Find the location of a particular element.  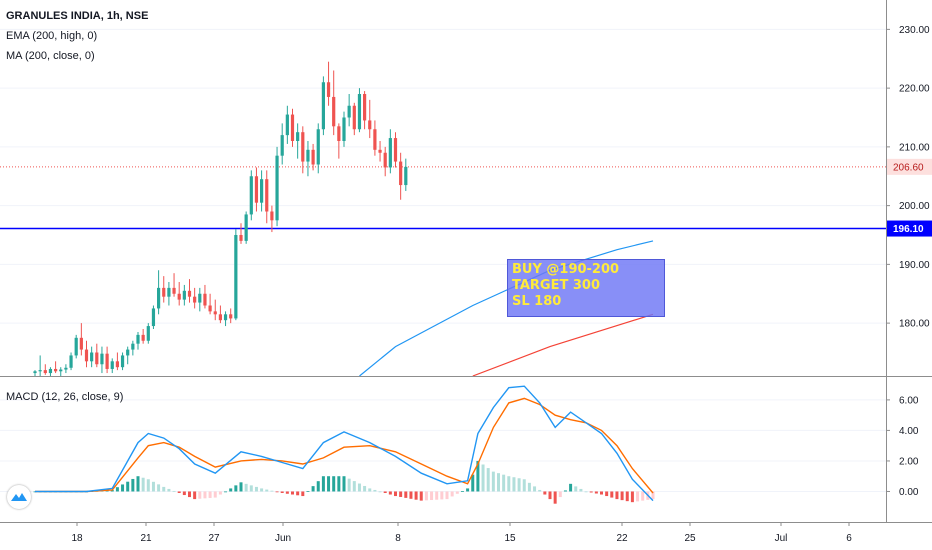

annotation-sl: SL 180 is located at coordinates (537, 301).